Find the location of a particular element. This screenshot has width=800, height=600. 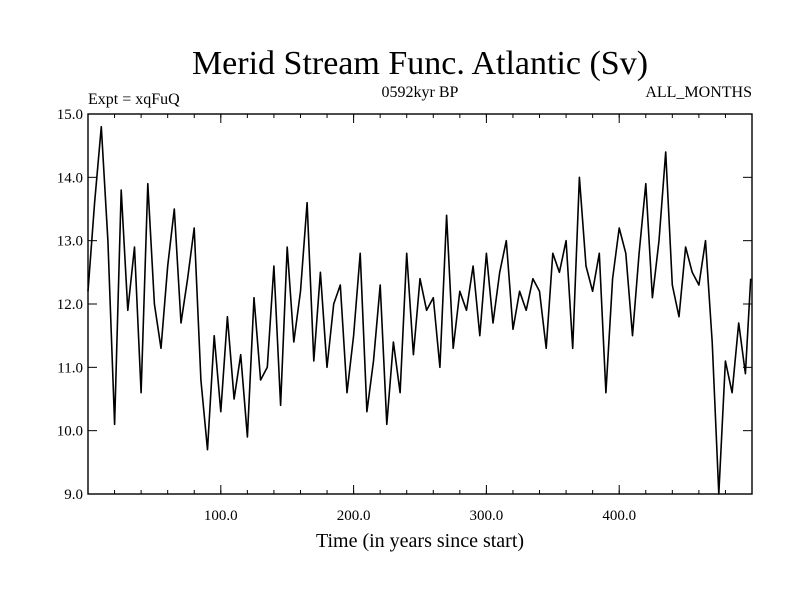

x-tick-label: 400.0 is located at coordinates (619, 516).